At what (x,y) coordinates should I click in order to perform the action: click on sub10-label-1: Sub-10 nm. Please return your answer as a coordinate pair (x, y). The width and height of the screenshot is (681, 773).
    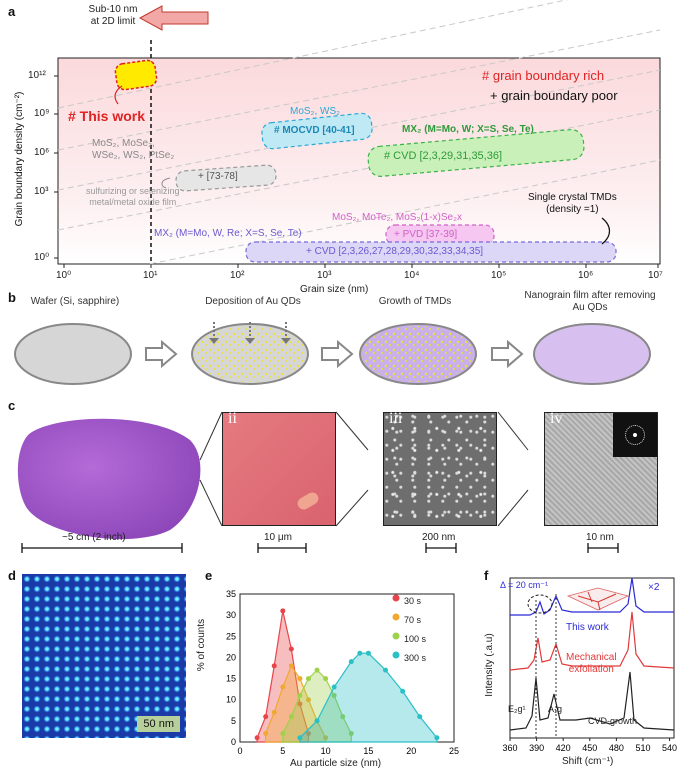
    Looking at the image, I should click on (113, 9).